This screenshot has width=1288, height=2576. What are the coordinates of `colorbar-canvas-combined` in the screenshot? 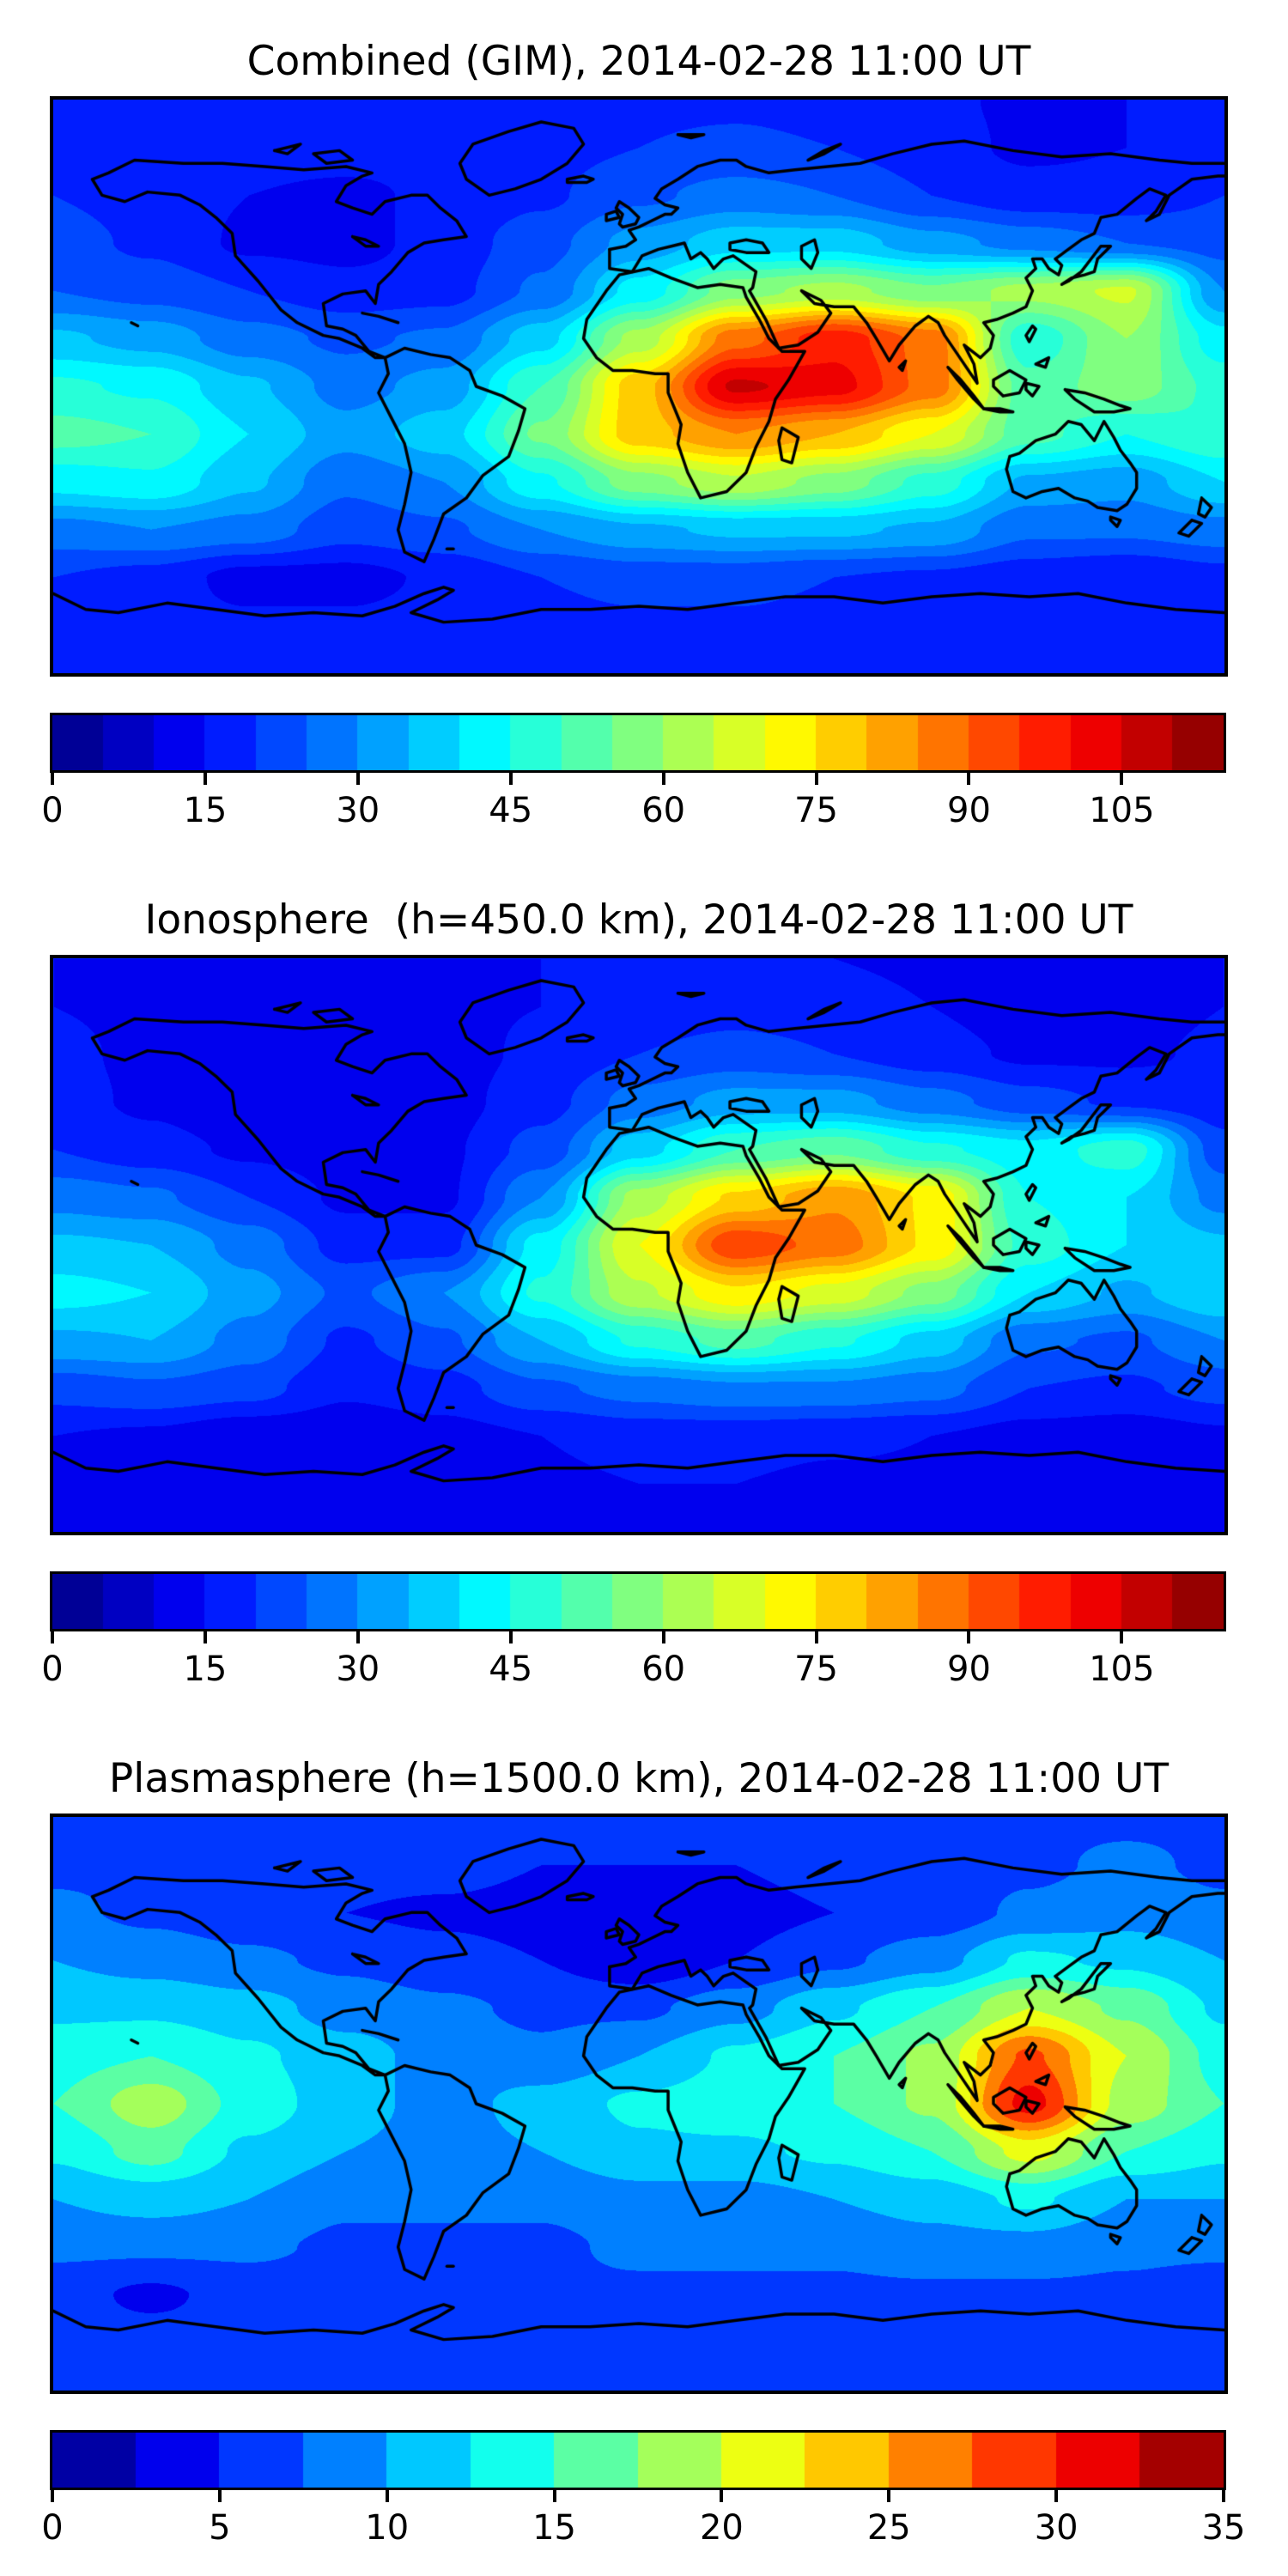 It's located at (638, 742).